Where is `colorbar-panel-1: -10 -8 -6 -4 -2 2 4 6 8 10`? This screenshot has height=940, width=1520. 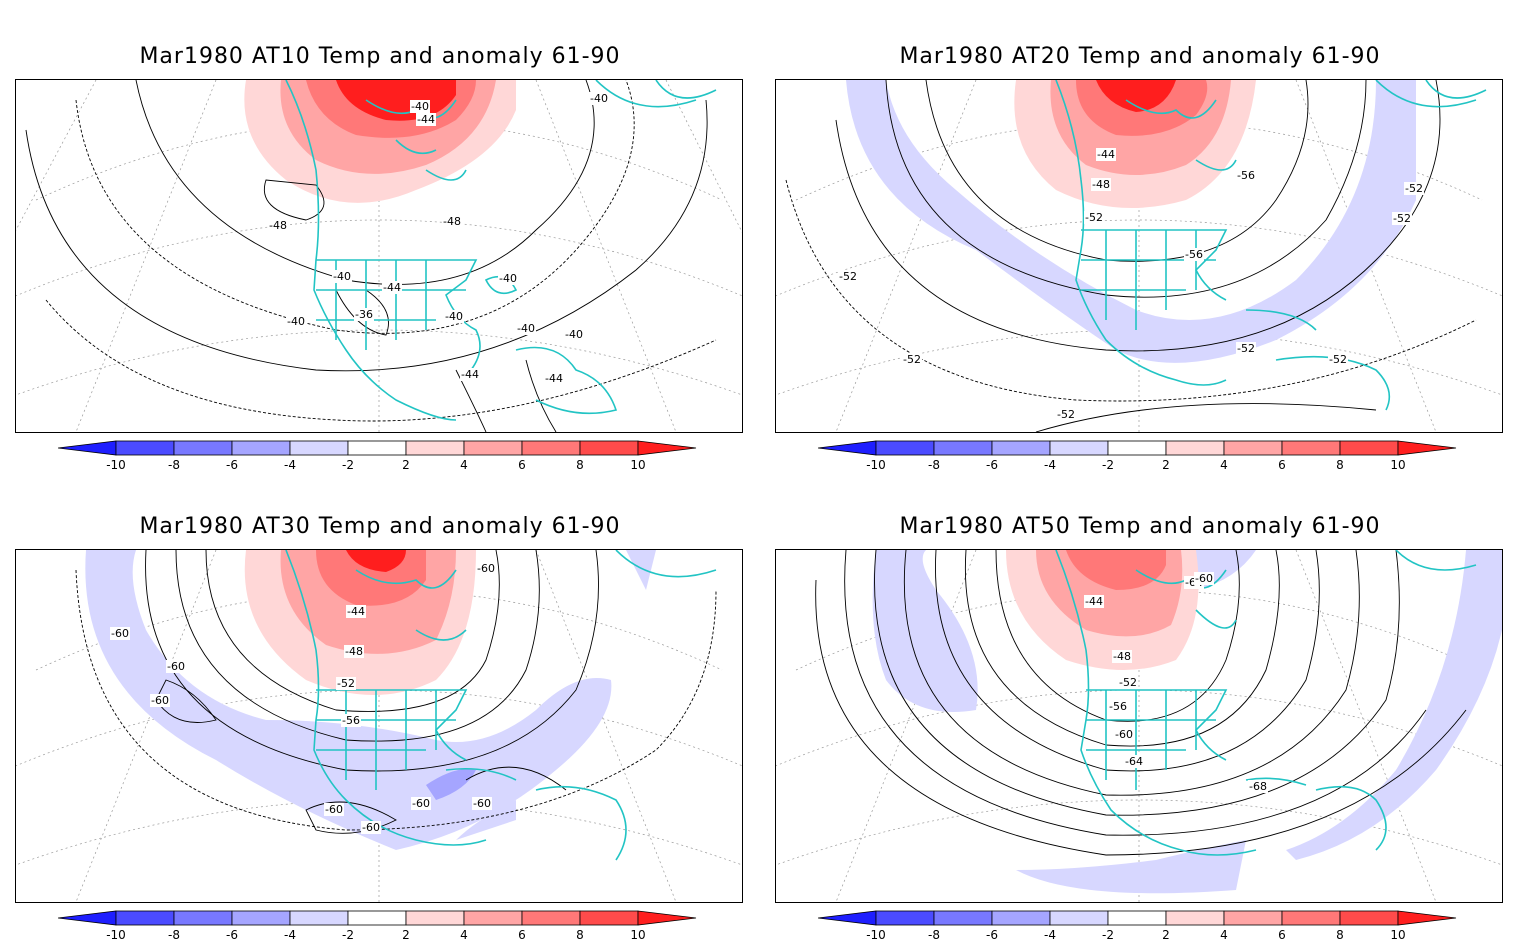 colorbar-panel-1: -10 -8 -6 -4 -2 2 4 6 8 10 is located at coordinates (377, 455).